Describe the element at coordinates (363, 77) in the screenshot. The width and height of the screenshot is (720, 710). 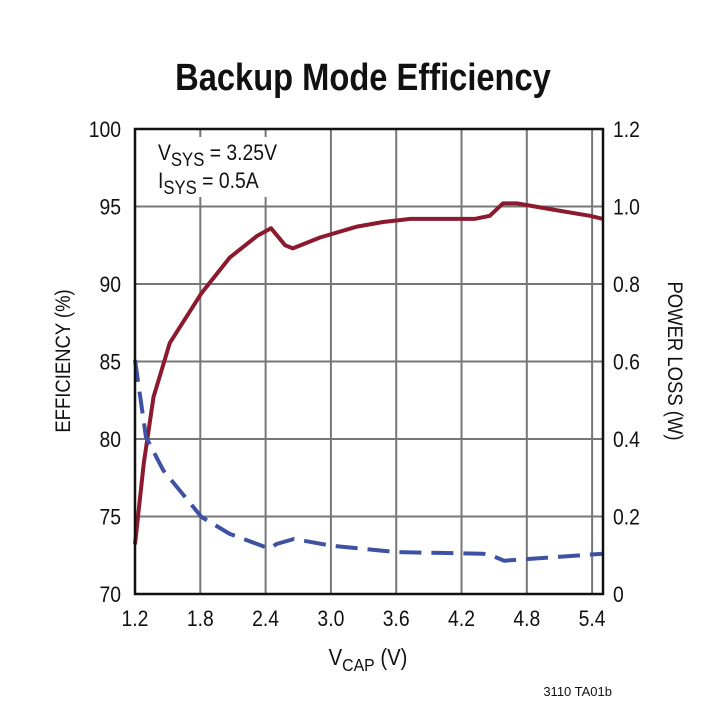
I see `chart-title: Backup Mode Efficiency` at that location.